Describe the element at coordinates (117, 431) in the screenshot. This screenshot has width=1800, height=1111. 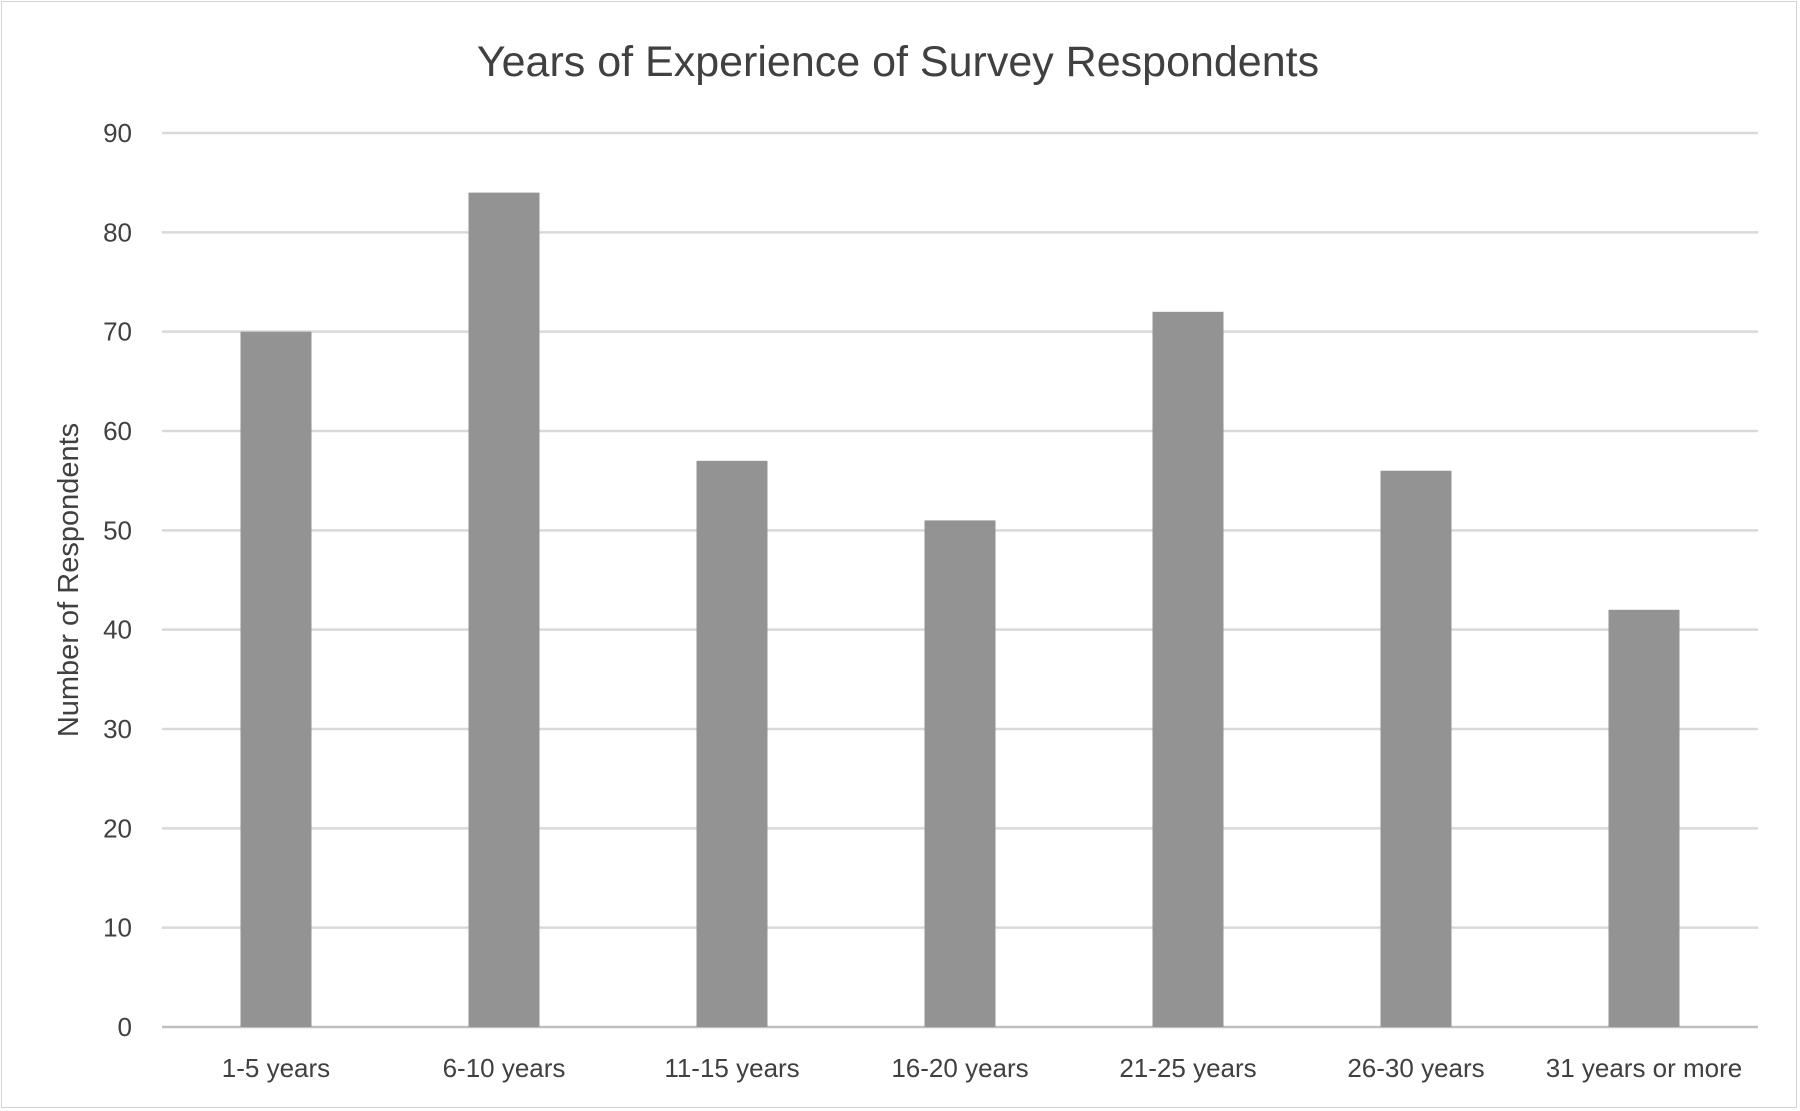
I see `y-tick-label: 60` at that location.